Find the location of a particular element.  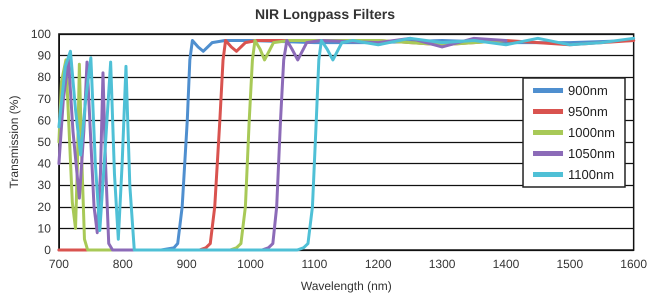

y-tick-label: 100 is located at coordinates (41, 34).